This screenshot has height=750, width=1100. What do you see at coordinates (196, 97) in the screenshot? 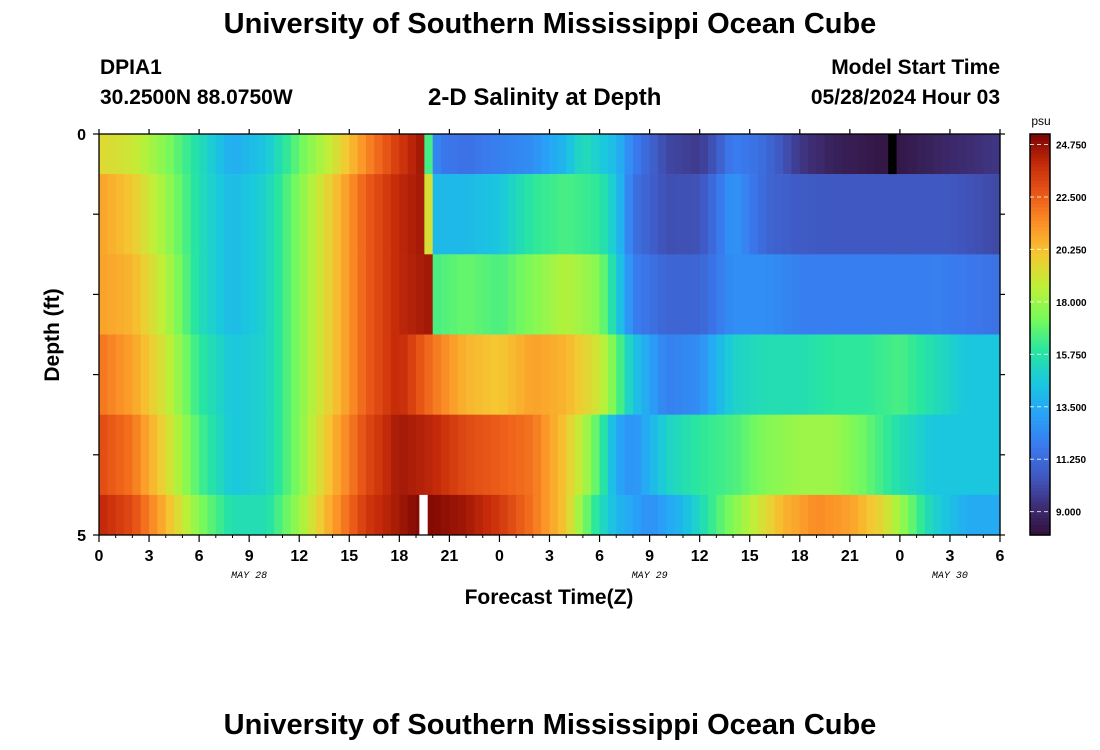
I see `station-coordinates: 30.2500N 88.0750W` at bounding box center [196, 97].